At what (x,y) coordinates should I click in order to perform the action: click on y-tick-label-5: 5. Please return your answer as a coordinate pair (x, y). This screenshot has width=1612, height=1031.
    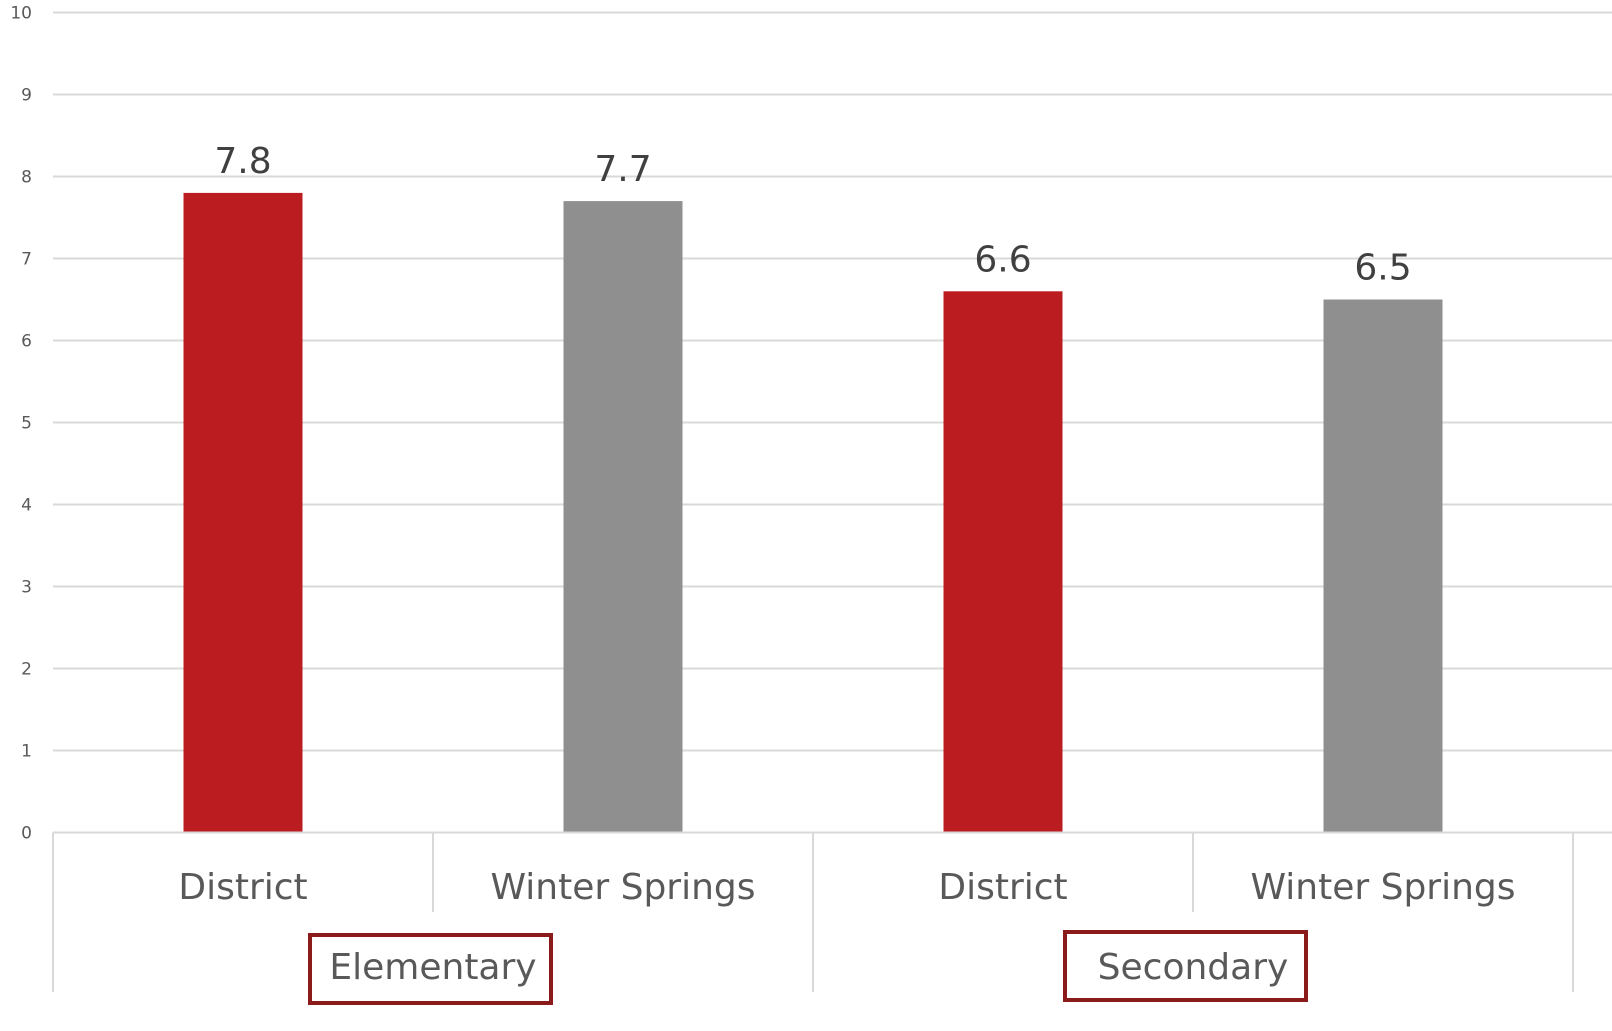
    Looking at the image, I should click on (26, 424).